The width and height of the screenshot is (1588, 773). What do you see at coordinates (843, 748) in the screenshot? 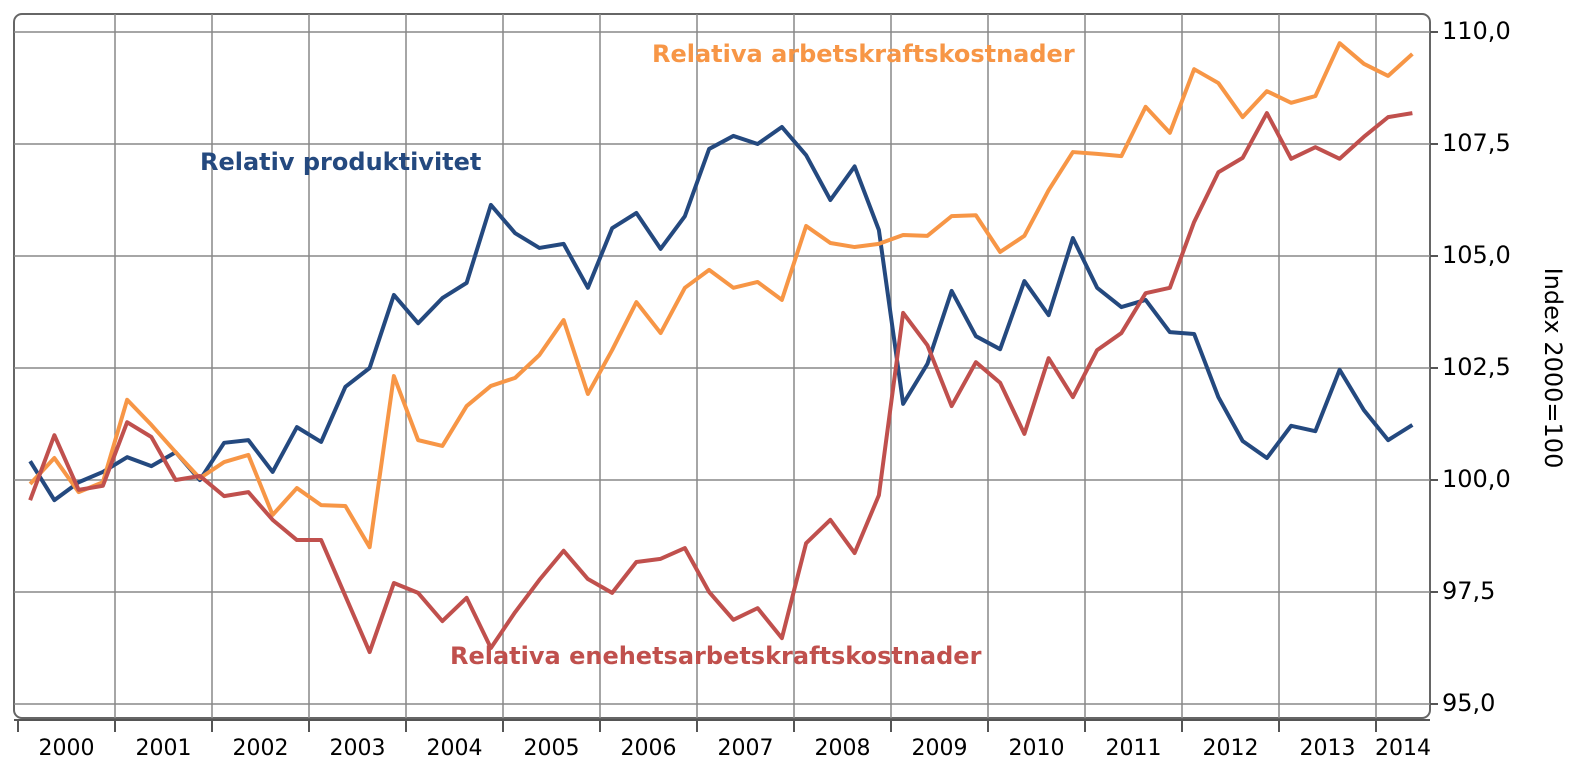
I see `x-tick-label: 2008` at bounding box center [843, 748].